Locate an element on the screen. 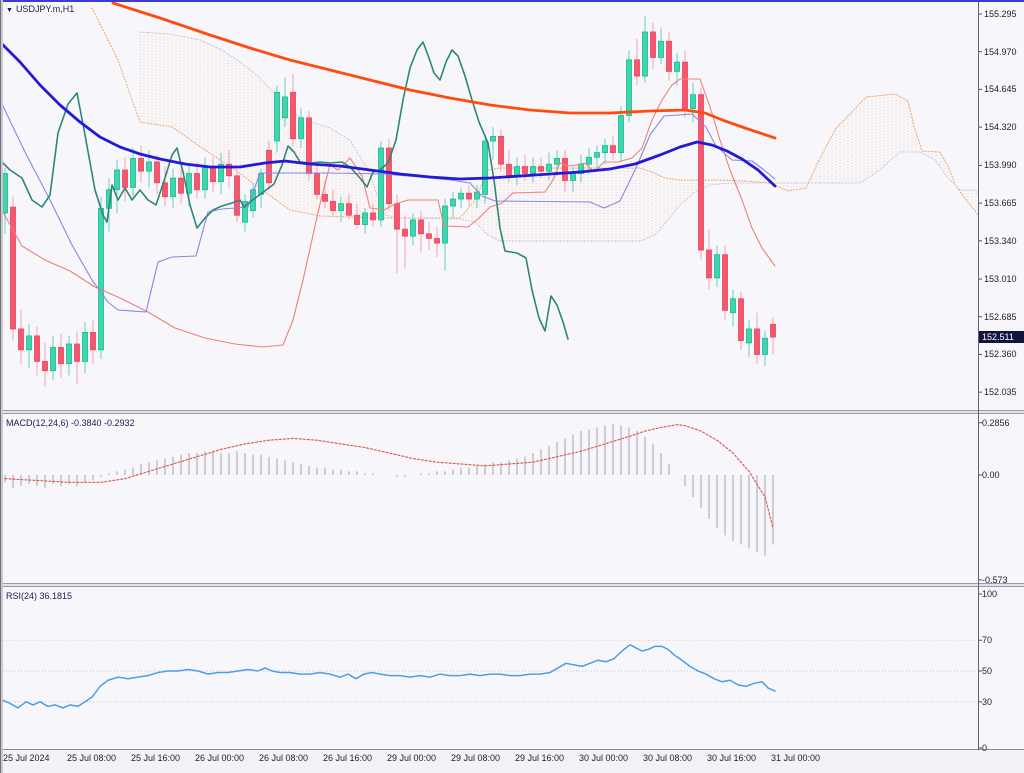 This screenshot has width=1024, height=773. time-scale-label: 30 Jul 16:00 is located at coordinates (732, 758).